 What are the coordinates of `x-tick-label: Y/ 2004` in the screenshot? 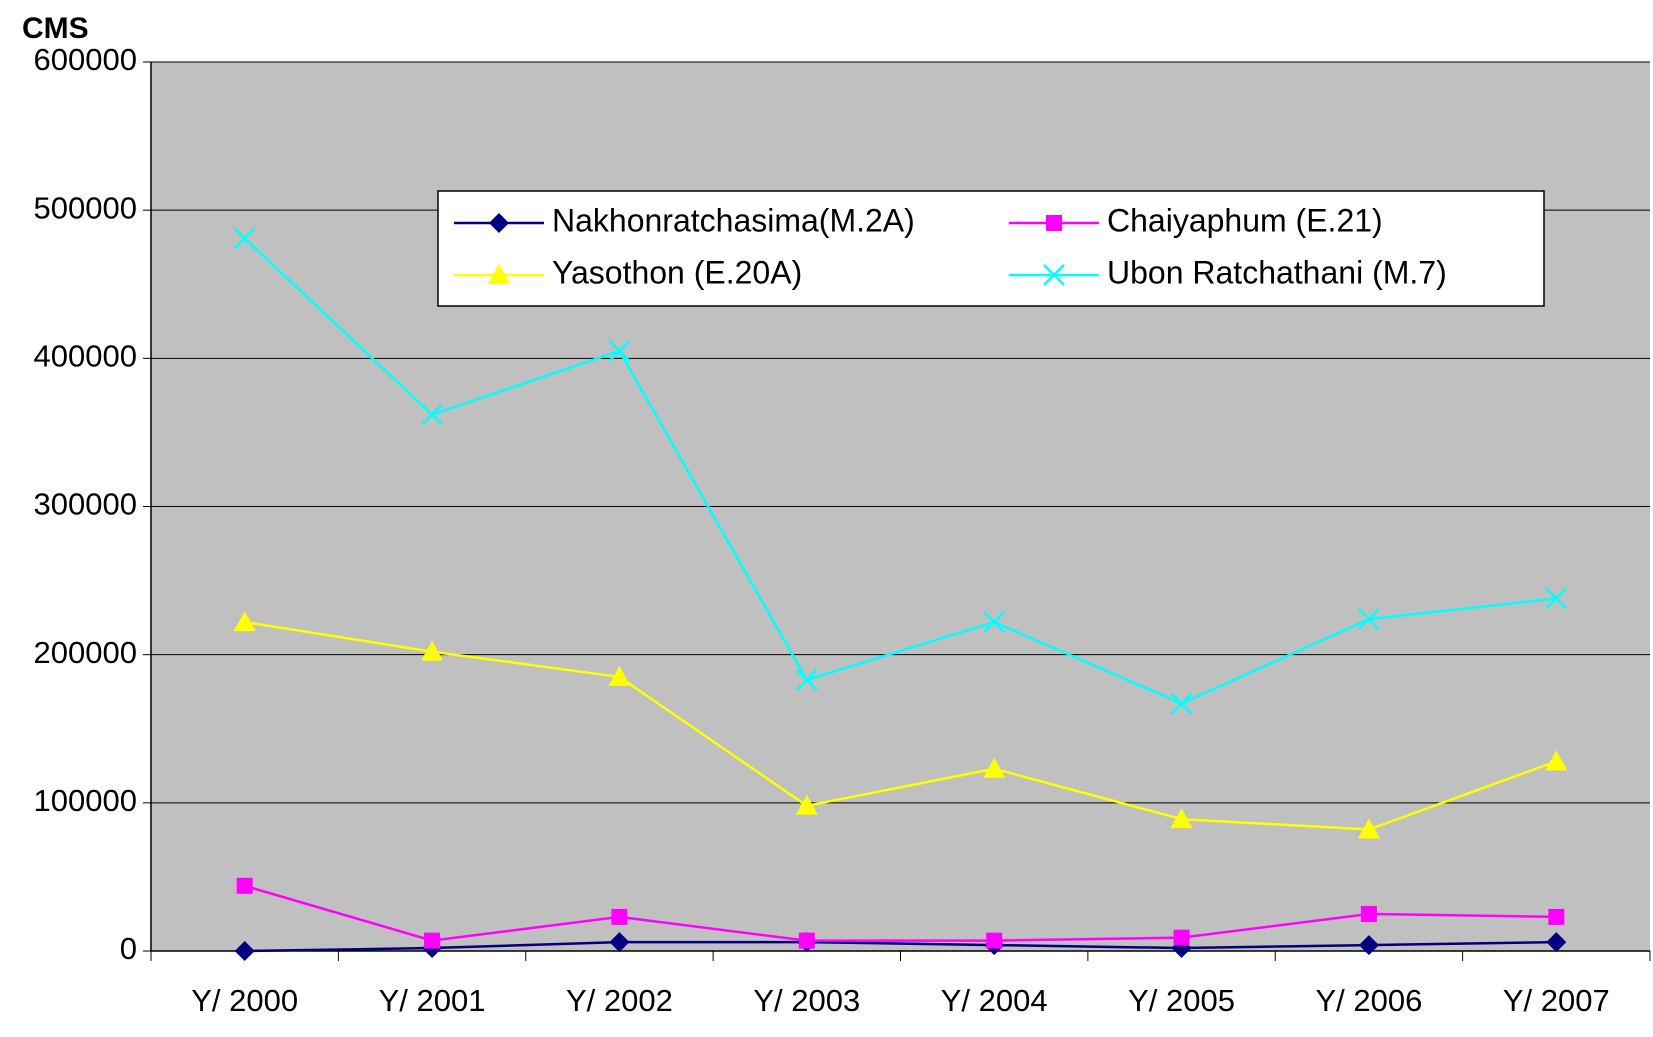 It's located at (994, 1000).